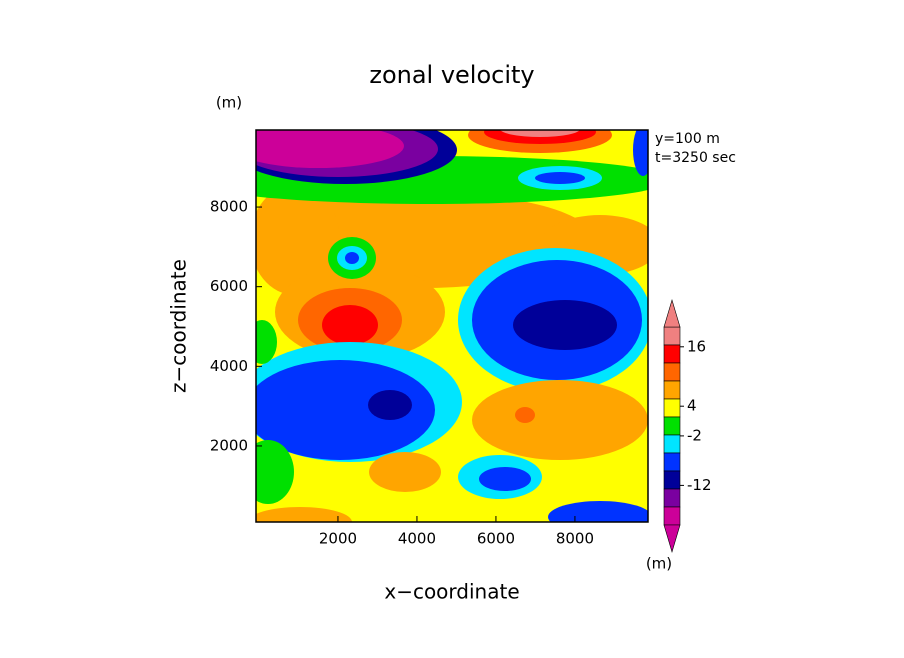  Describe the element at coordinates (659, 564) in the screenshot. I see `x-unit: (m)` at that location.